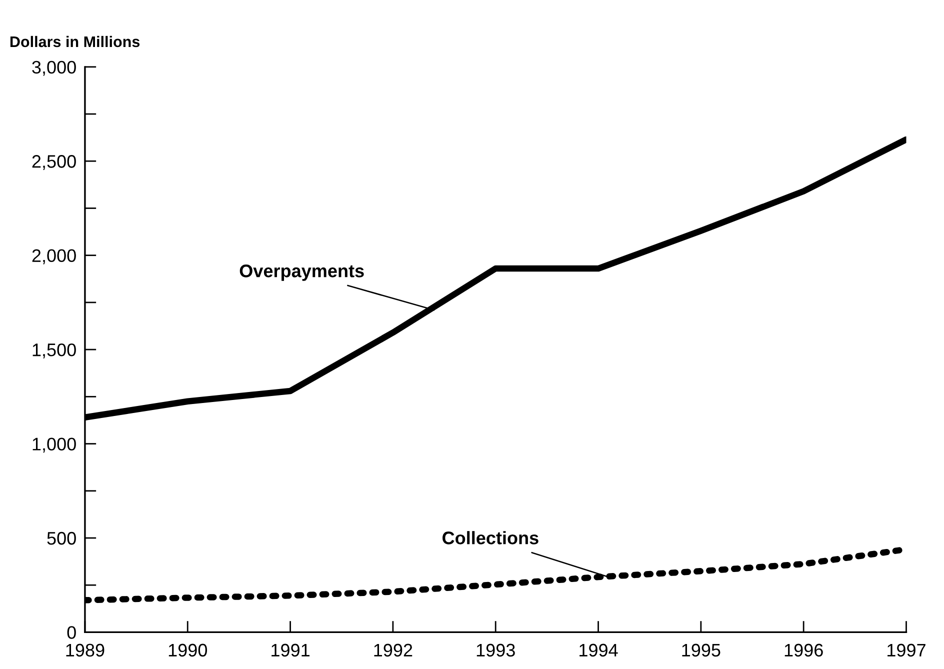 The image size is (944, 669). I want to click on x-tick-label: 1989, so click(85, 650).